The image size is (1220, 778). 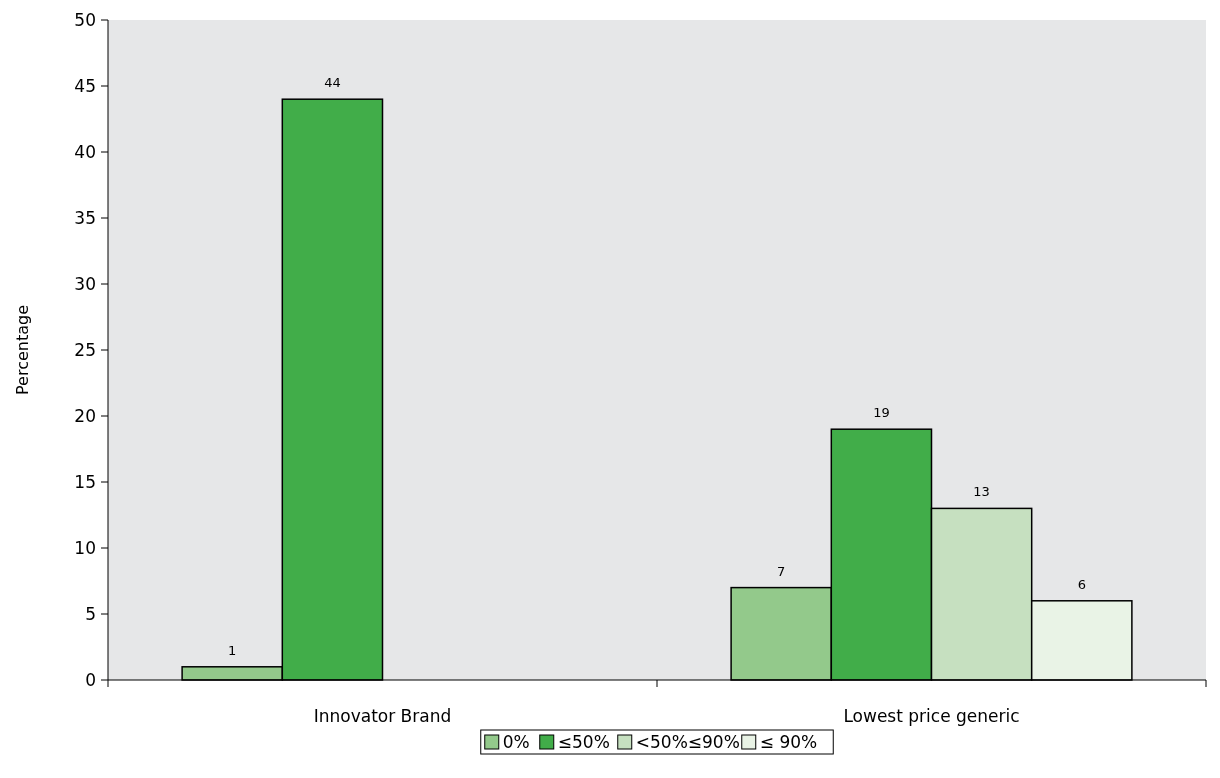 I want to click on legend-label: ≤50%, so click(x=583, y=741).